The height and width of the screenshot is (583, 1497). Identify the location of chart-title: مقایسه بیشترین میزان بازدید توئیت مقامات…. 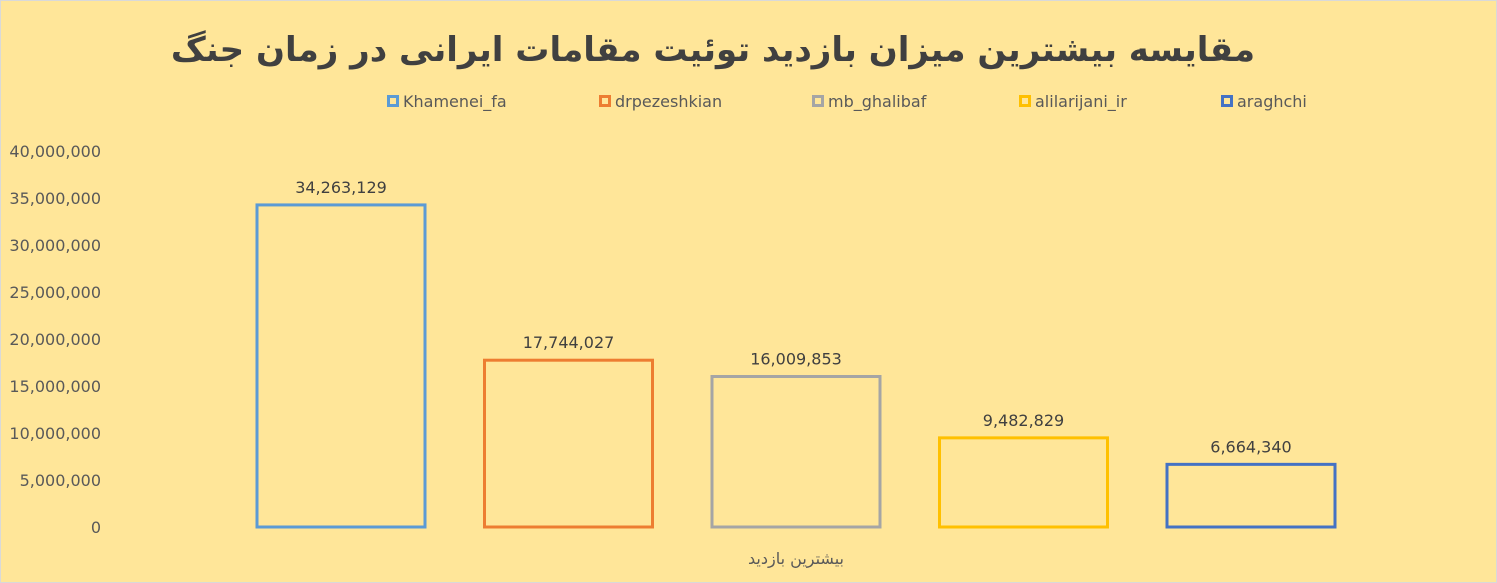
(713, 50).